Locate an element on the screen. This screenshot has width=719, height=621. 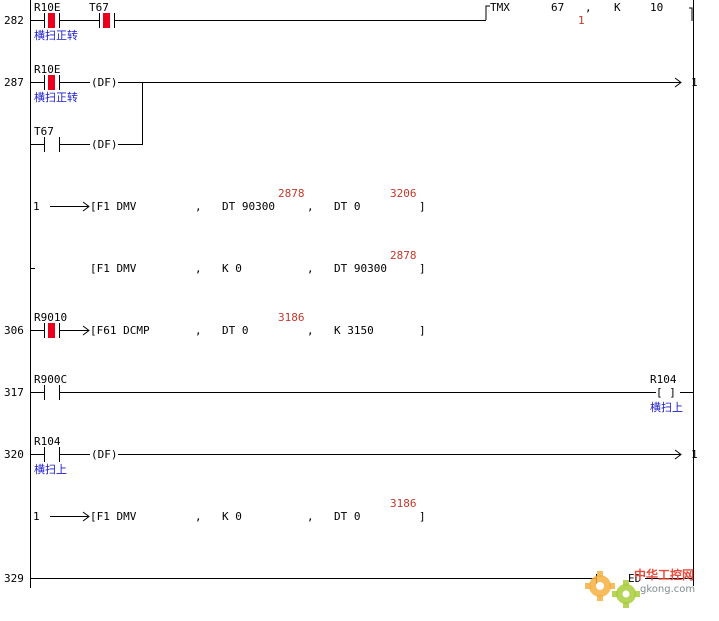
monitor-value: 3206 is located at coordinates (403, 193).